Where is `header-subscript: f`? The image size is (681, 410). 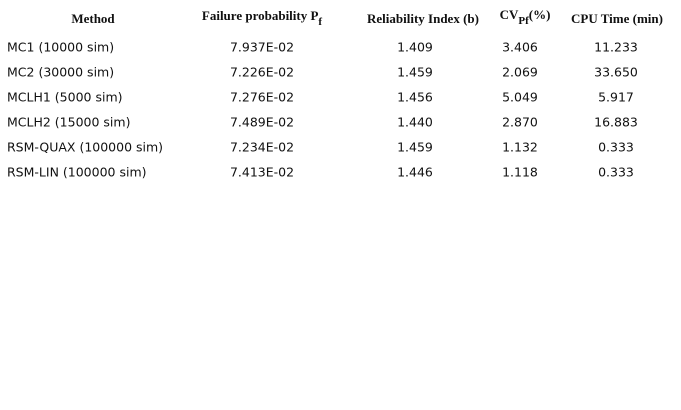 header-subscript: f is located at coordinates (320, 22).